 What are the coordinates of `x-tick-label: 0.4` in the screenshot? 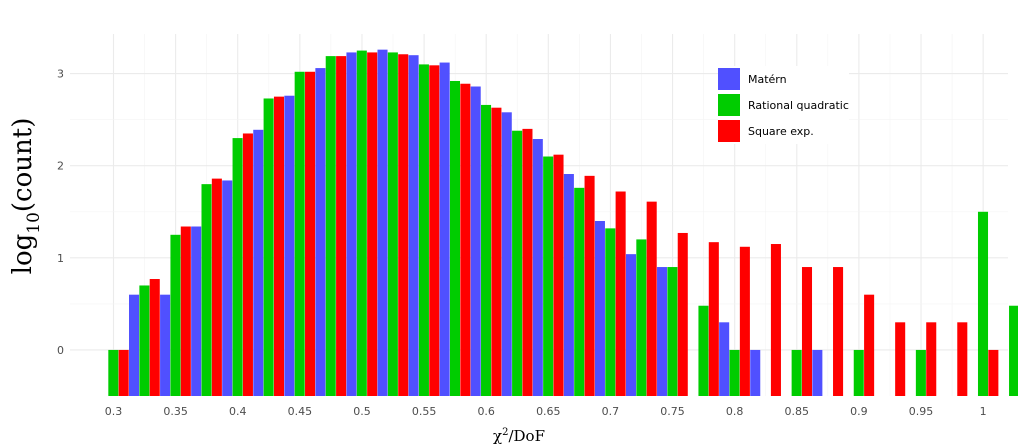 It's located at (238, 411).